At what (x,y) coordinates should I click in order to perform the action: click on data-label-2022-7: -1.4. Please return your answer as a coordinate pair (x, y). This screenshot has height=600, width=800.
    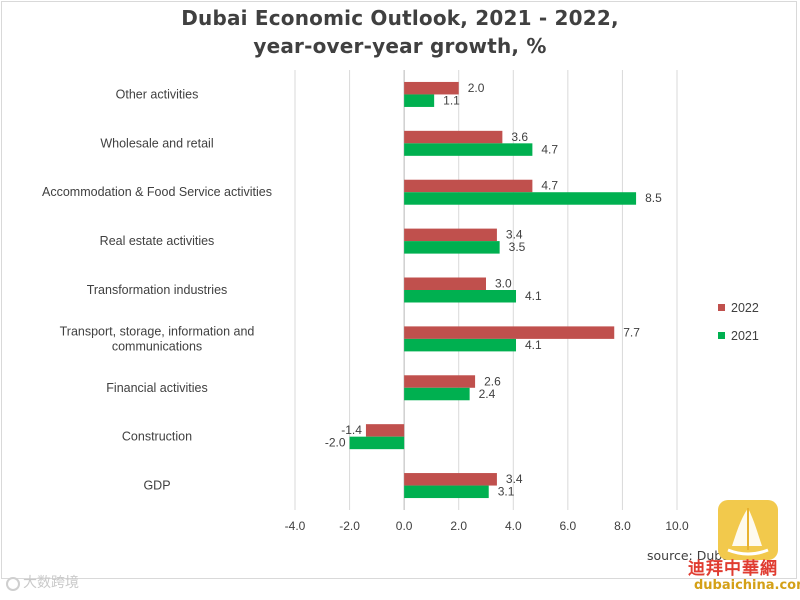
    Looking at the image, I should click on (351, 430).